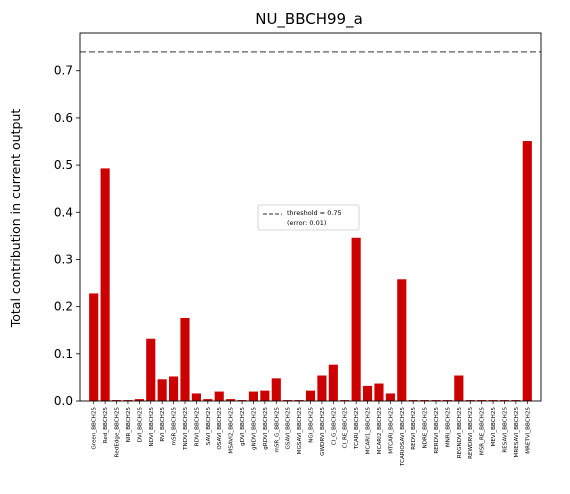 The image size is (570, 494). What do you see at coordinates (196, 397) in the screenshot?
I see `bar-RDVI_BBCH25` at bounding box center [196, 397].